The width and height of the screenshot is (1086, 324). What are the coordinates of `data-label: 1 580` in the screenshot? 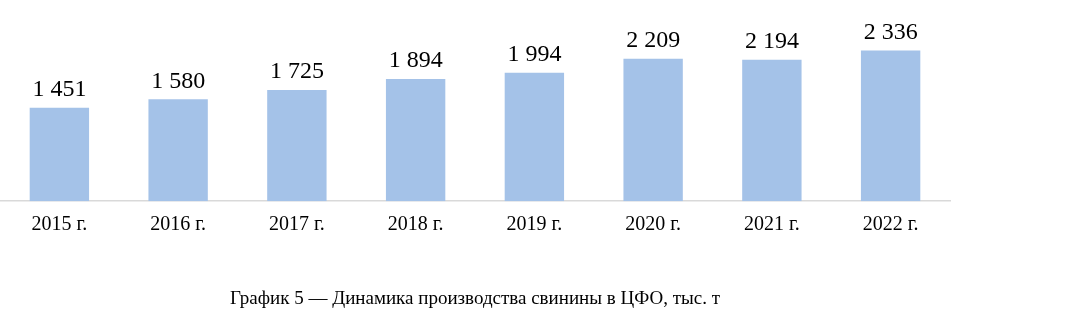 It's located at (178, 79).